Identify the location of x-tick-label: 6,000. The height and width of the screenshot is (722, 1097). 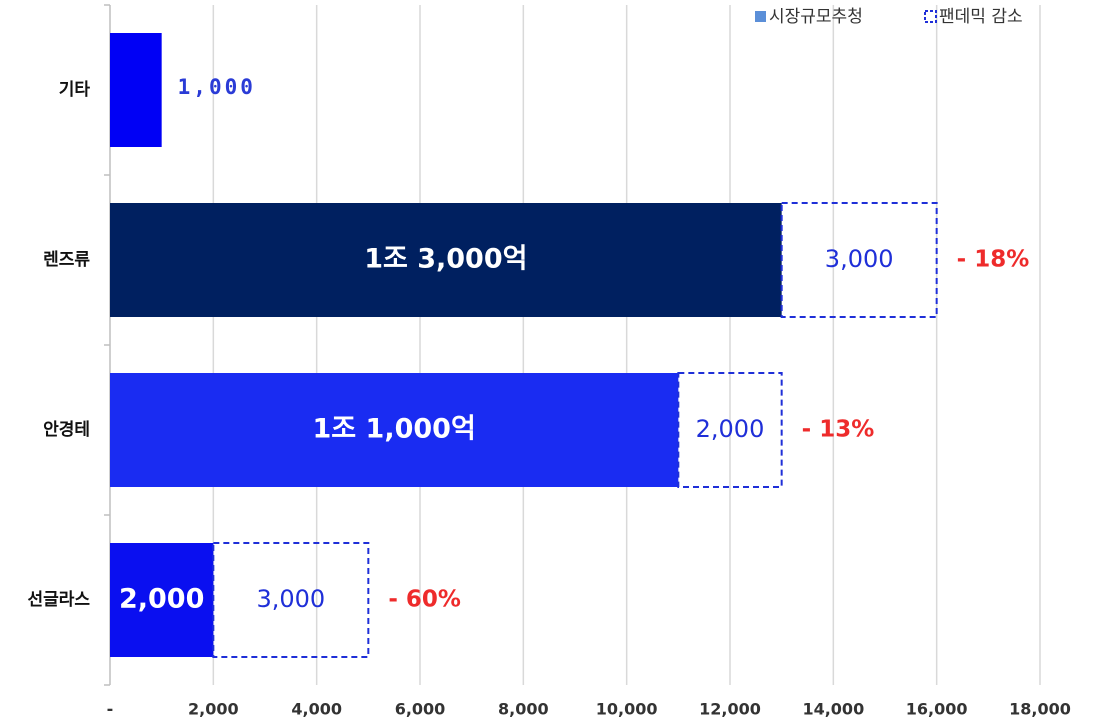
(420, 709).